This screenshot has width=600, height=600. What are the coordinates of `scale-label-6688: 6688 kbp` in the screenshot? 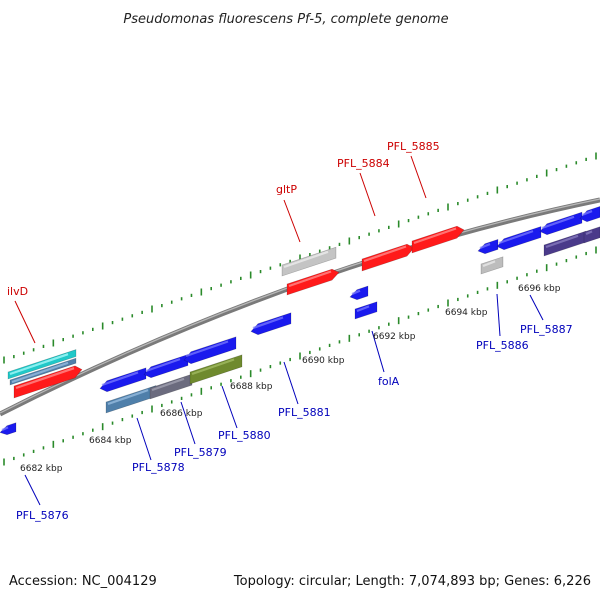 It's located at (251, 387).